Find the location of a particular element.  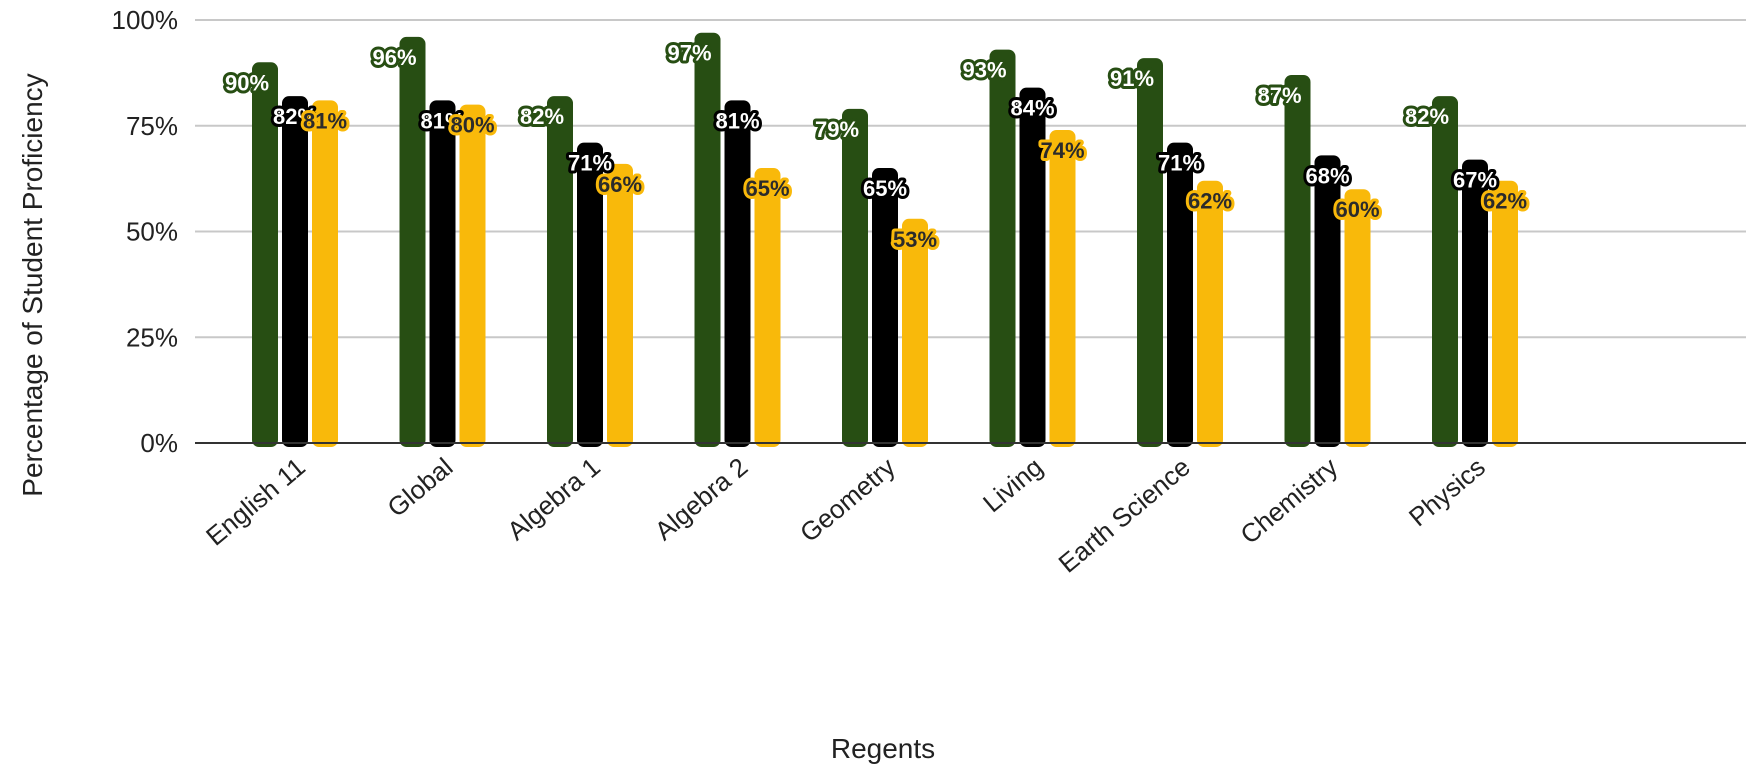

data-label: 68% is located at coordinates (1327, 175).